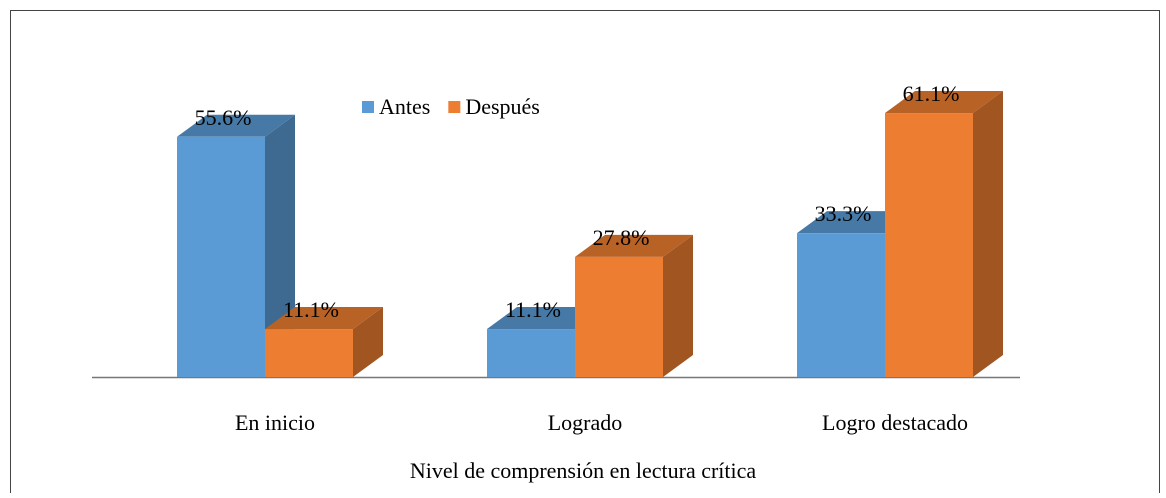 This screenshot has width=1166, height=498. Describe the element at coordinates (223, 117) in the screenshot. I see `data-label: 55.6%` at that location.